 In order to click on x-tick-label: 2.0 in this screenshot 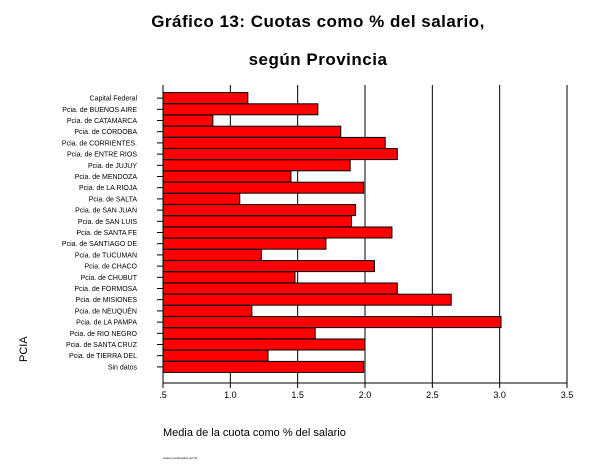, I will do `click(365, 395)`.